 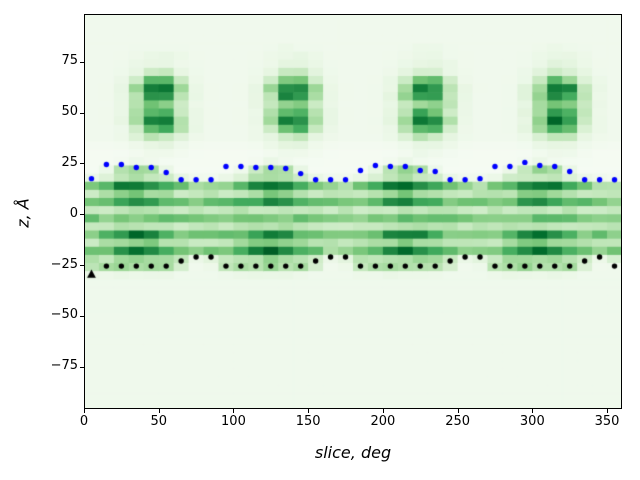 What do you see at coordinates (532, 421) in the screenshot?
I see `x-tick-label: 300` at bounding box center [532, 421].